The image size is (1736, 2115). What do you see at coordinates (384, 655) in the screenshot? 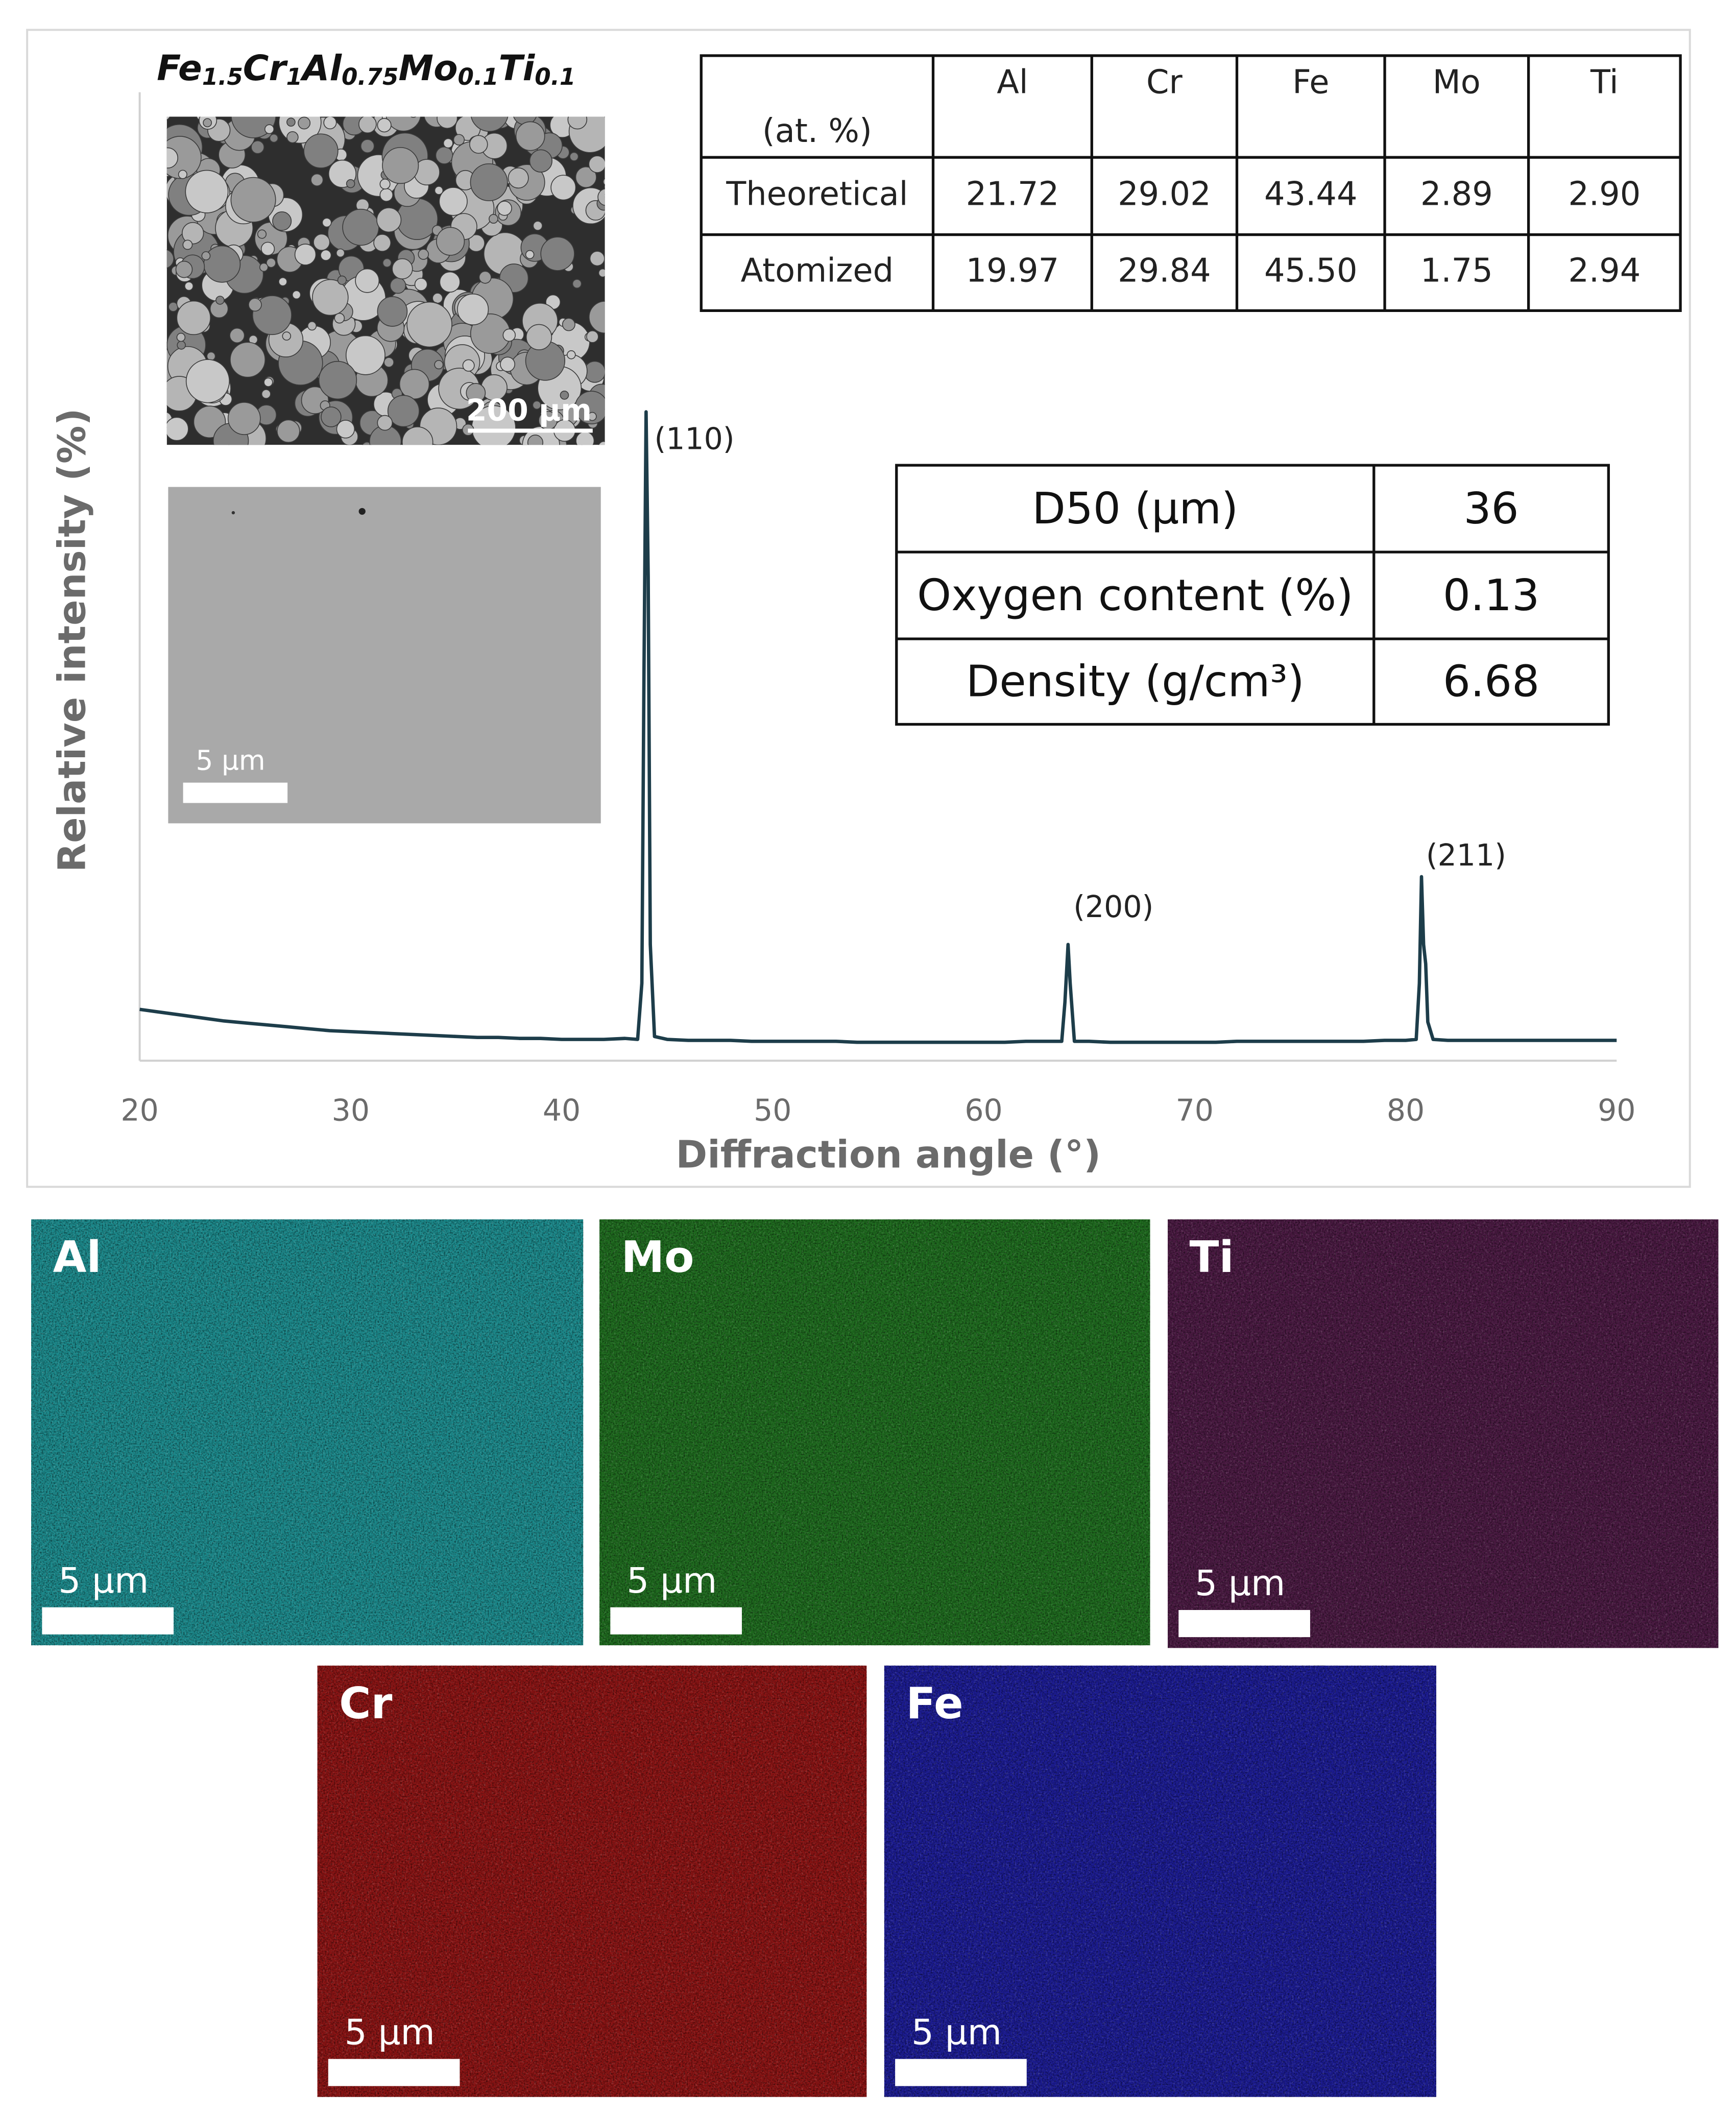
I see `bse-image` at bounding box center [384, 655].